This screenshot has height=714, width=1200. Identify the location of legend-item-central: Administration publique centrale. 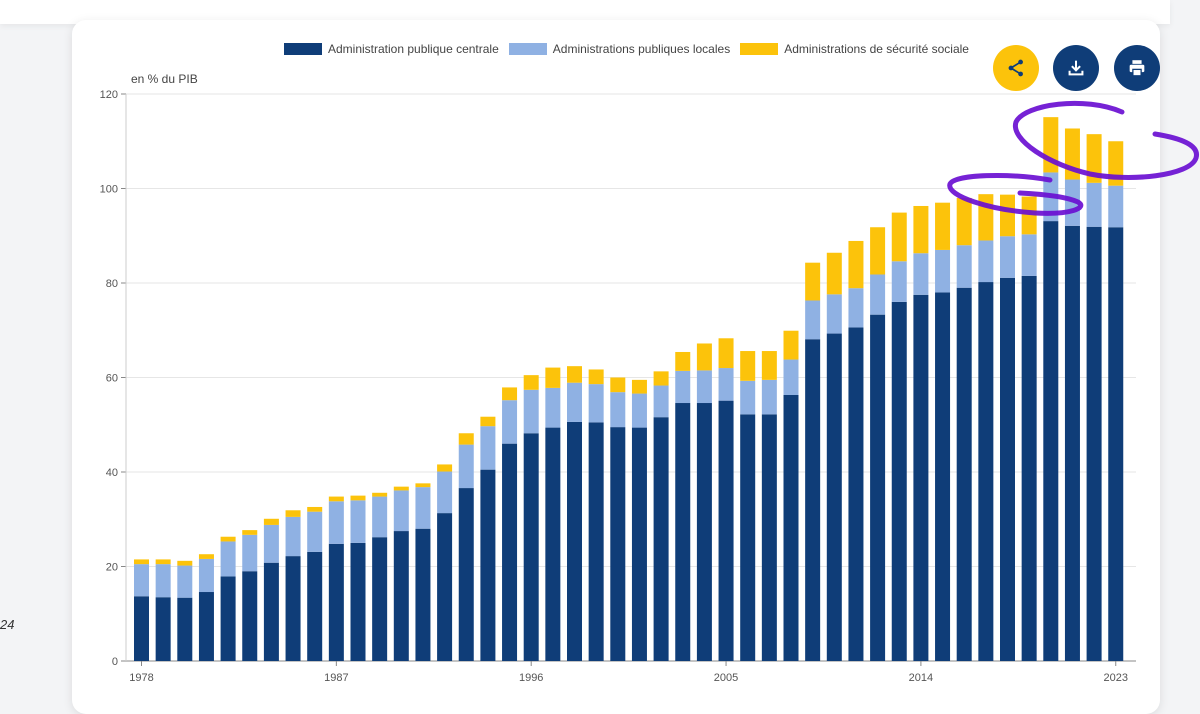
(391, 49).